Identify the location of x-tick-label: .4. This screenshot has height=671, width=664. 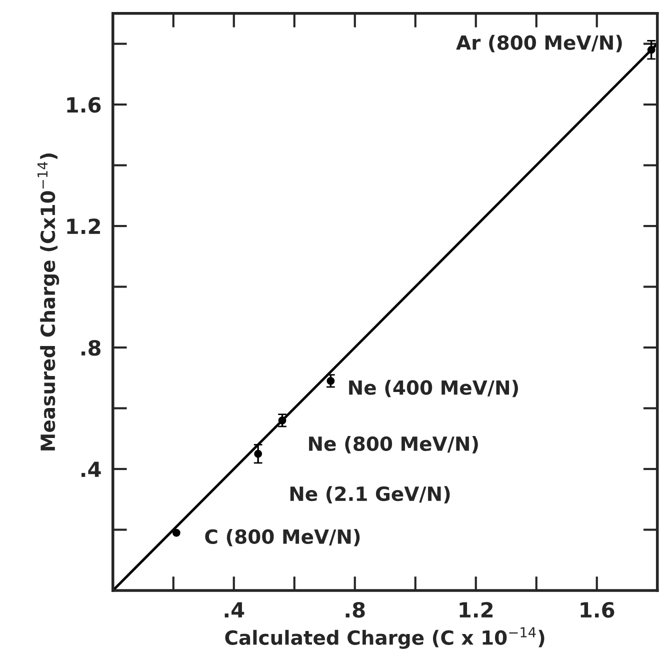
(234, 610).